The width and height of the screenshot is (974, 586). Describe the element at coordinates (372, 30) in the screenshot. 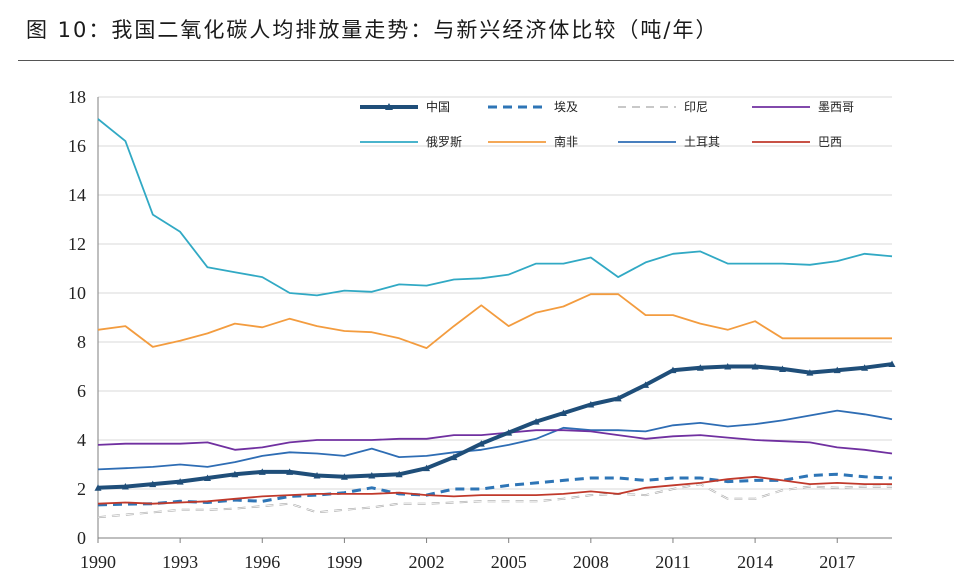

I see `page-title: 图 10：我国二氧化碳人均排放量走势：与新兴经济体比较（吨/年）` at that location.